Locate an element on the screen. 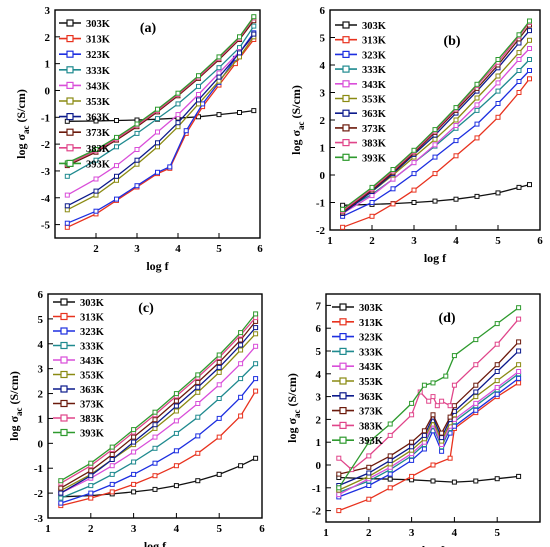 The width and height of the screenshot is (550, 547). y-tick-label: -1 is located at coordinates (316, 489).